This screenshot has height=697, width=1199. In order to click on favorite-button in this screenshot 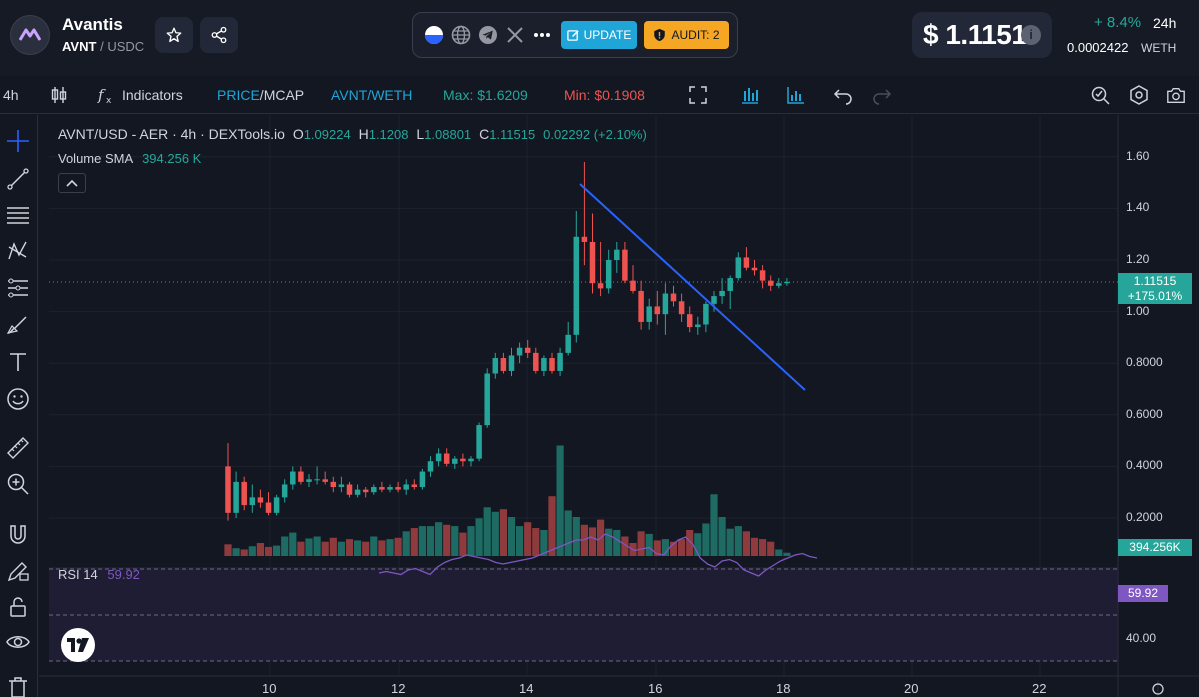, I will do `click(174, 35)`.